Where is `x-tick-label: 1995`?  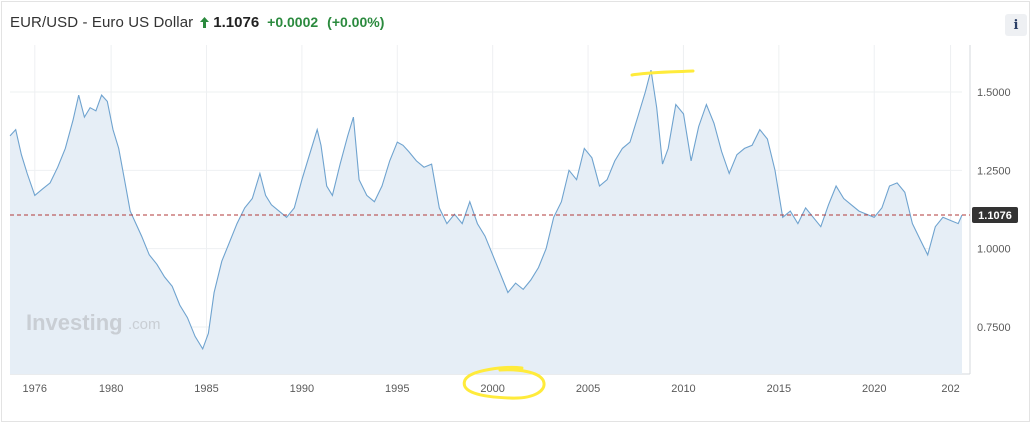 x-tick-label: 1995 is located at coordinates (397, 389).